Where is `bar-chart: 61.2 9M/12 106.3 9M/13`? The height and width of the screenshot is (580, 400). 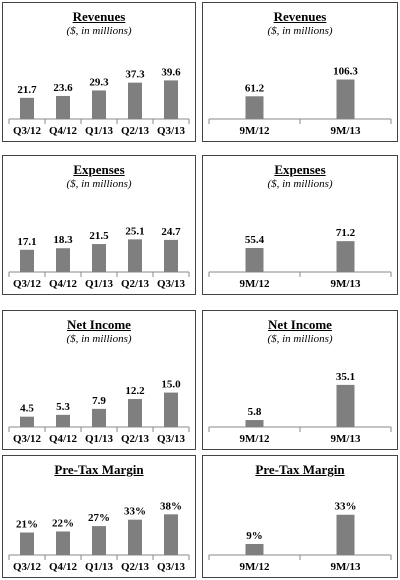
bar-chart: 61.2 9M/12 106.3 9M/13 is located at coordinates (300, 101).